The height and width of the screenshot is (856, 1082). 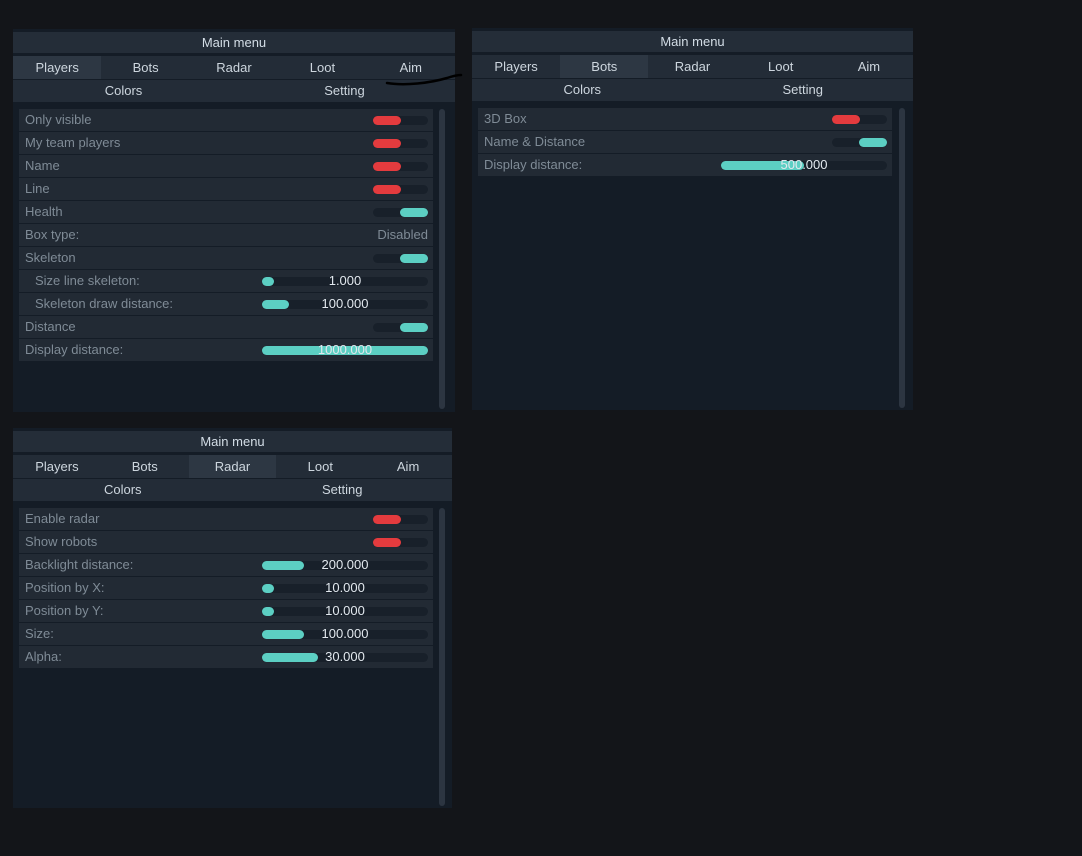 I want to click on setting-row-box-type: Box type: Disabled, so click(x=226, y=235).